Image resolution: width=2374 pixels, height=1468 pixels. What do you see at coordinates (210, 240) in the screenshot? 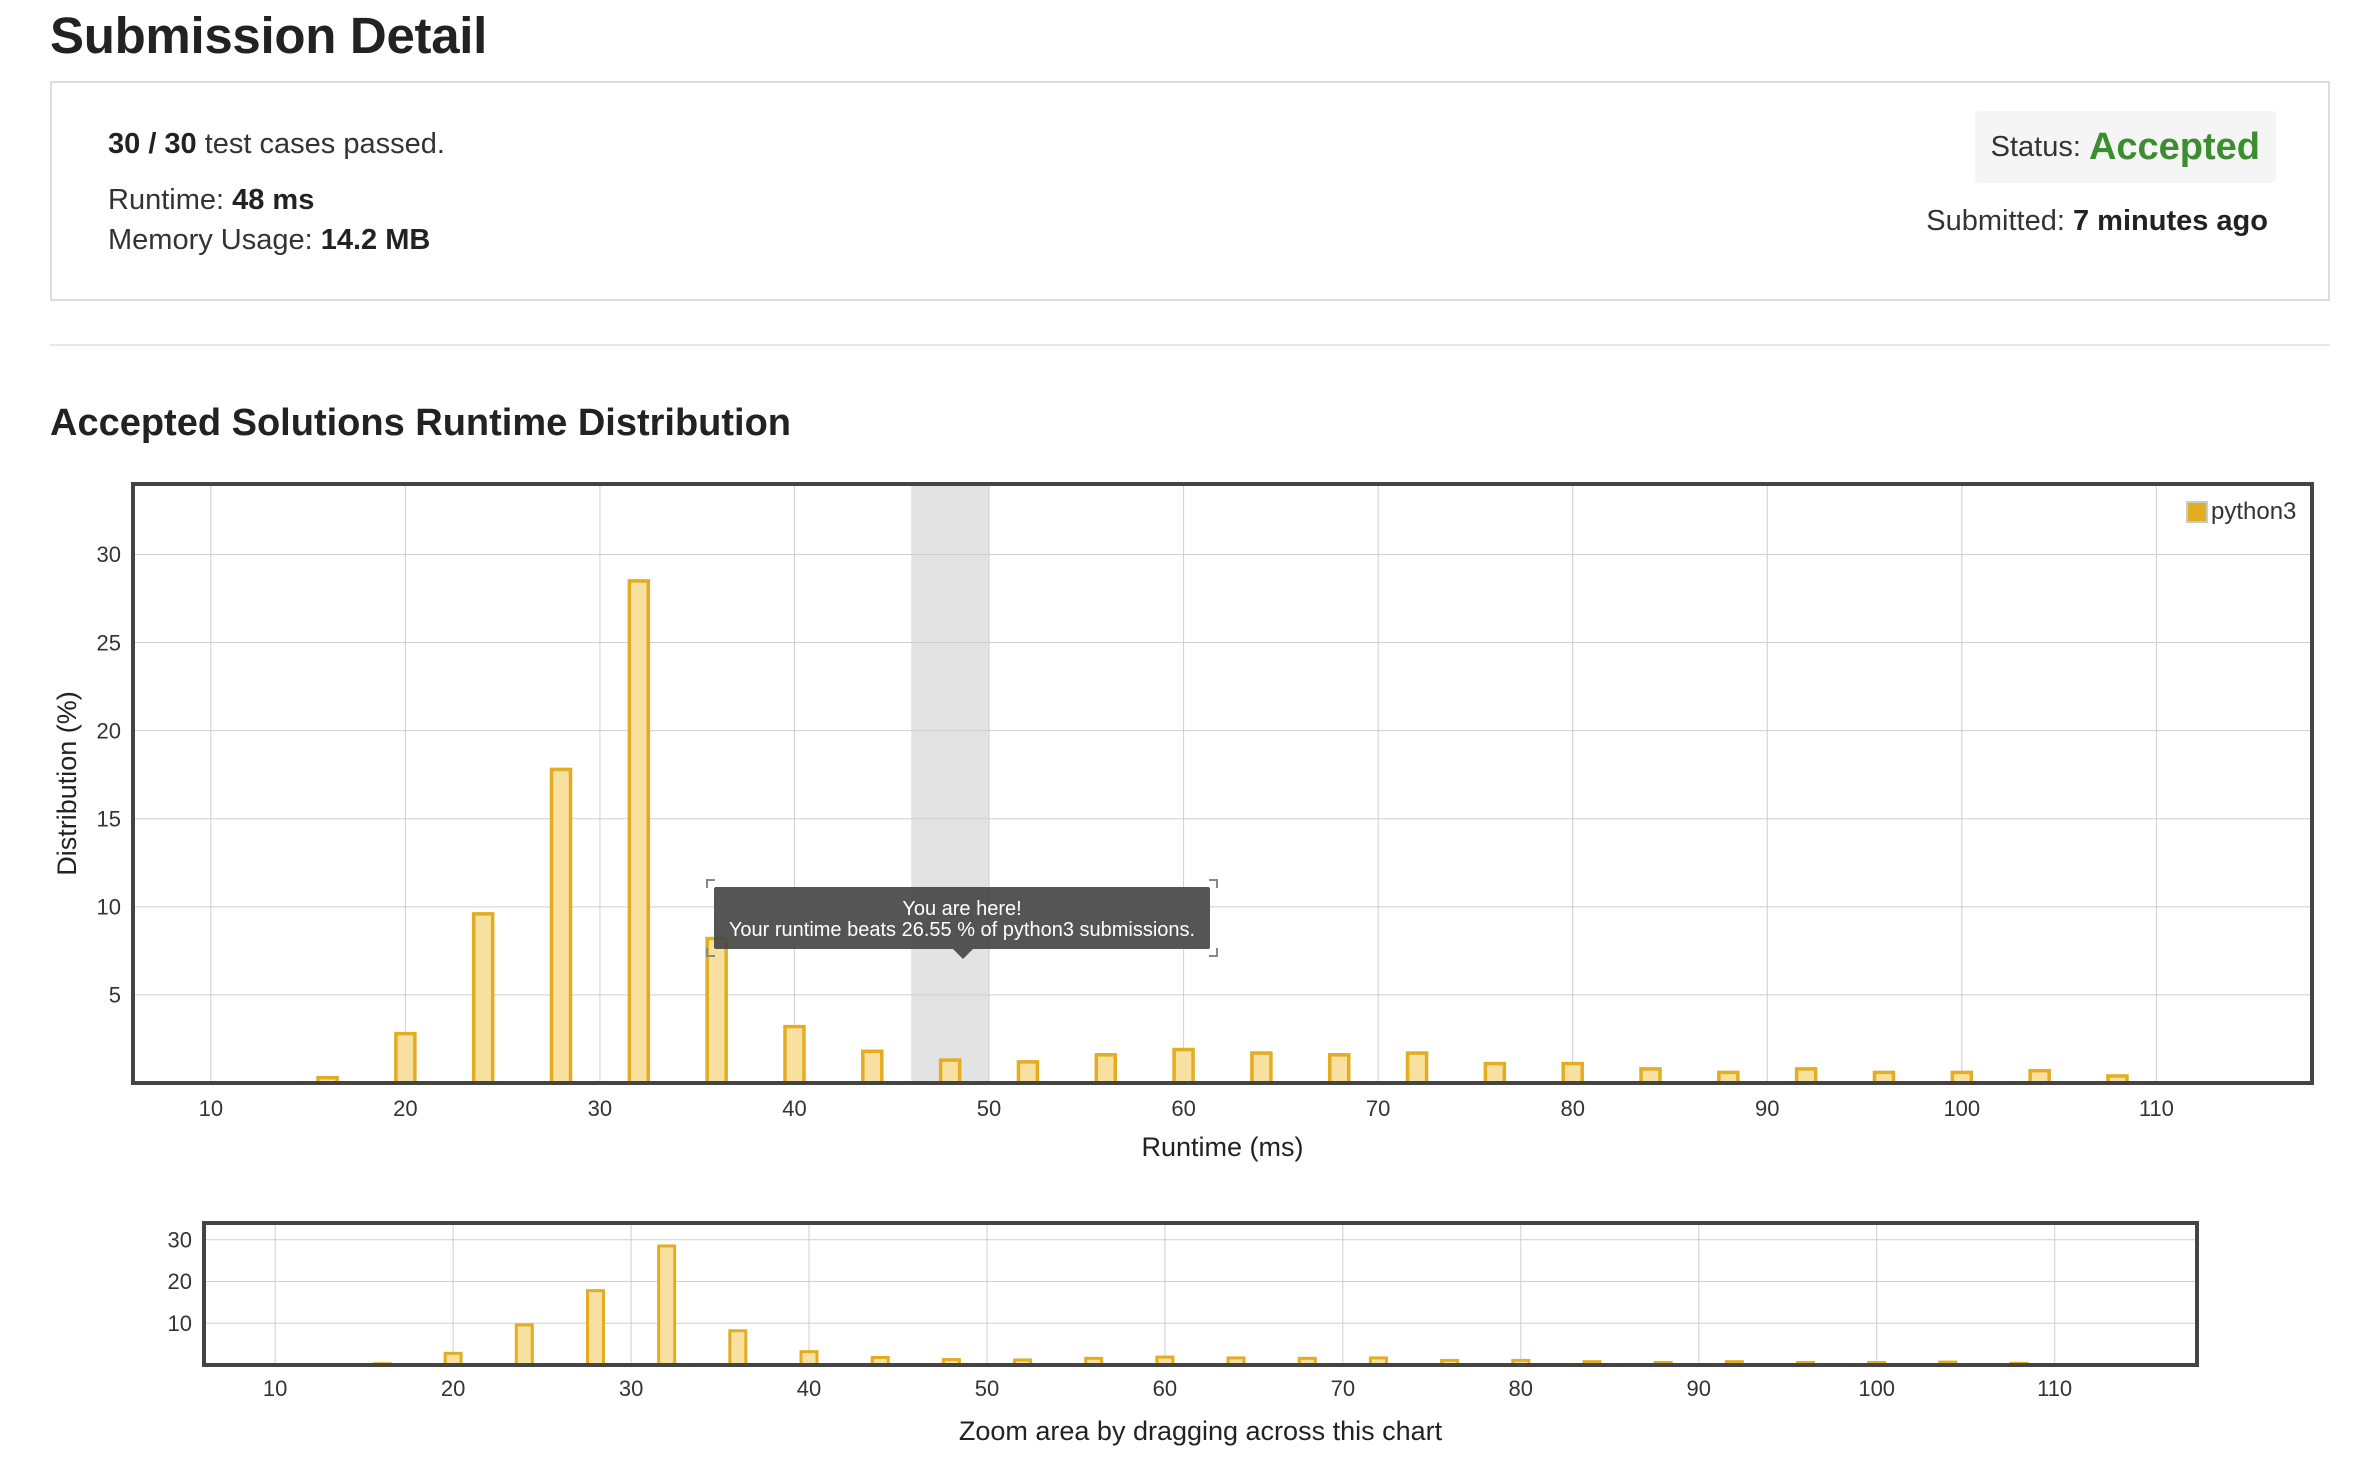
I see `memory-label: Memory Usage:` at bounding box center [210, 240].